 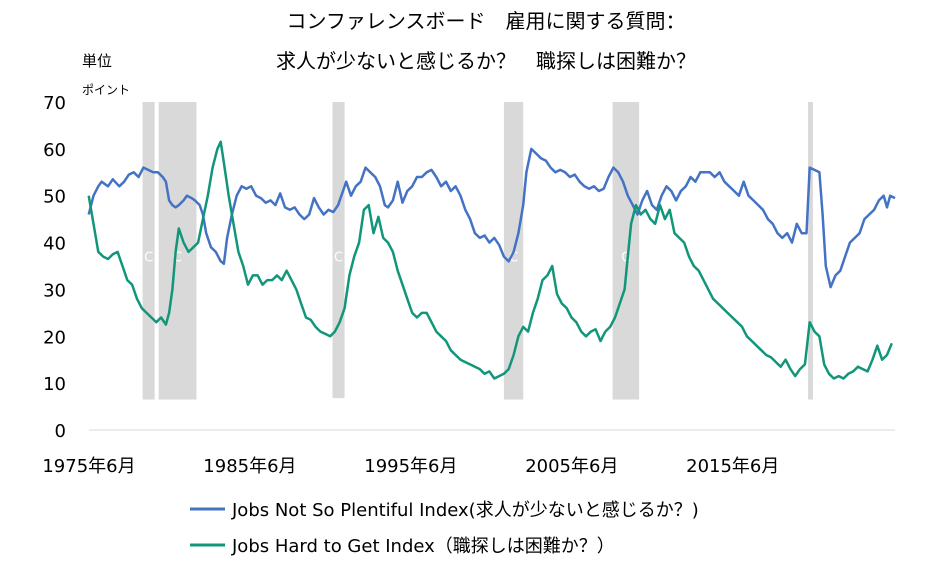 I want to click on unit-sub-label: ポイント, so click(x=106, y=90).